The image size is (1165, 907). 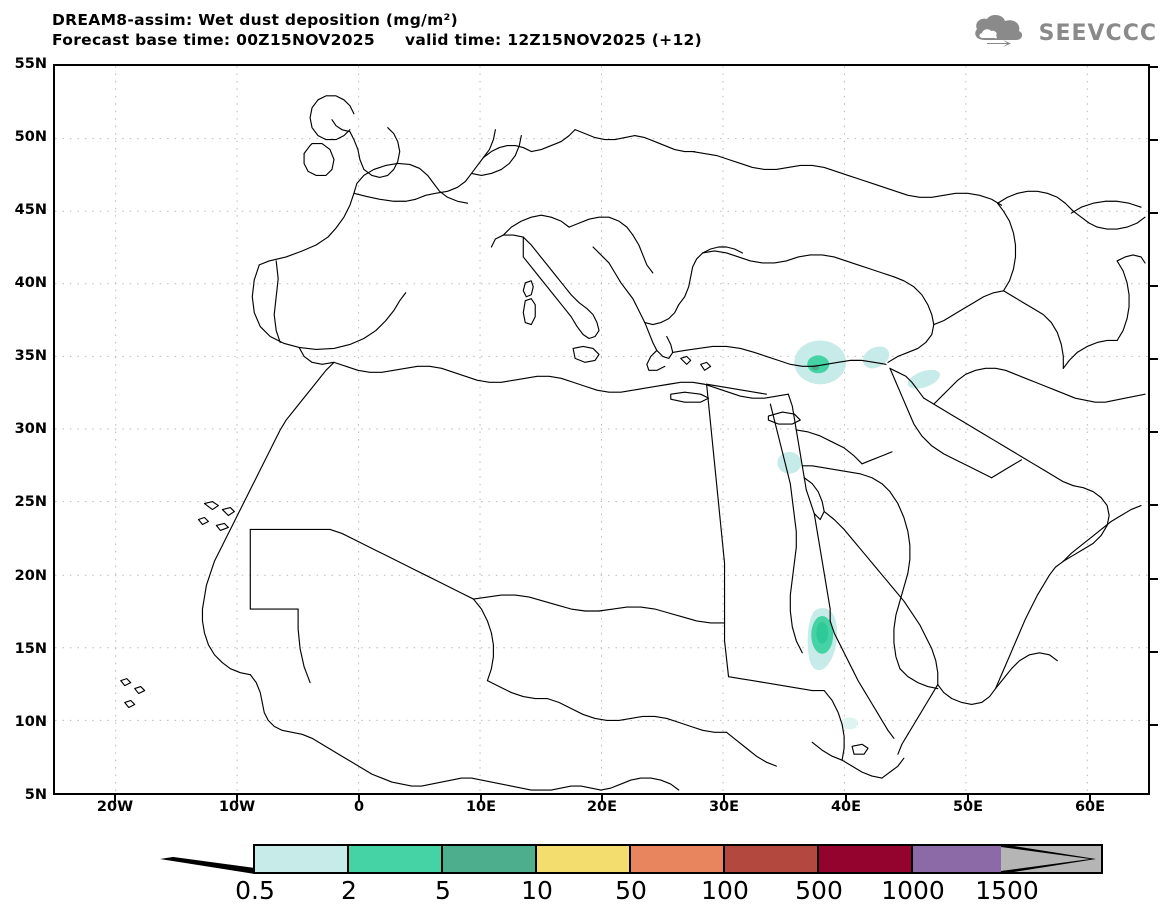 What do you see at coordinates (1154, 213) in the screenshot?
I see `ytick-45N` at bounding box center [1154, 213].